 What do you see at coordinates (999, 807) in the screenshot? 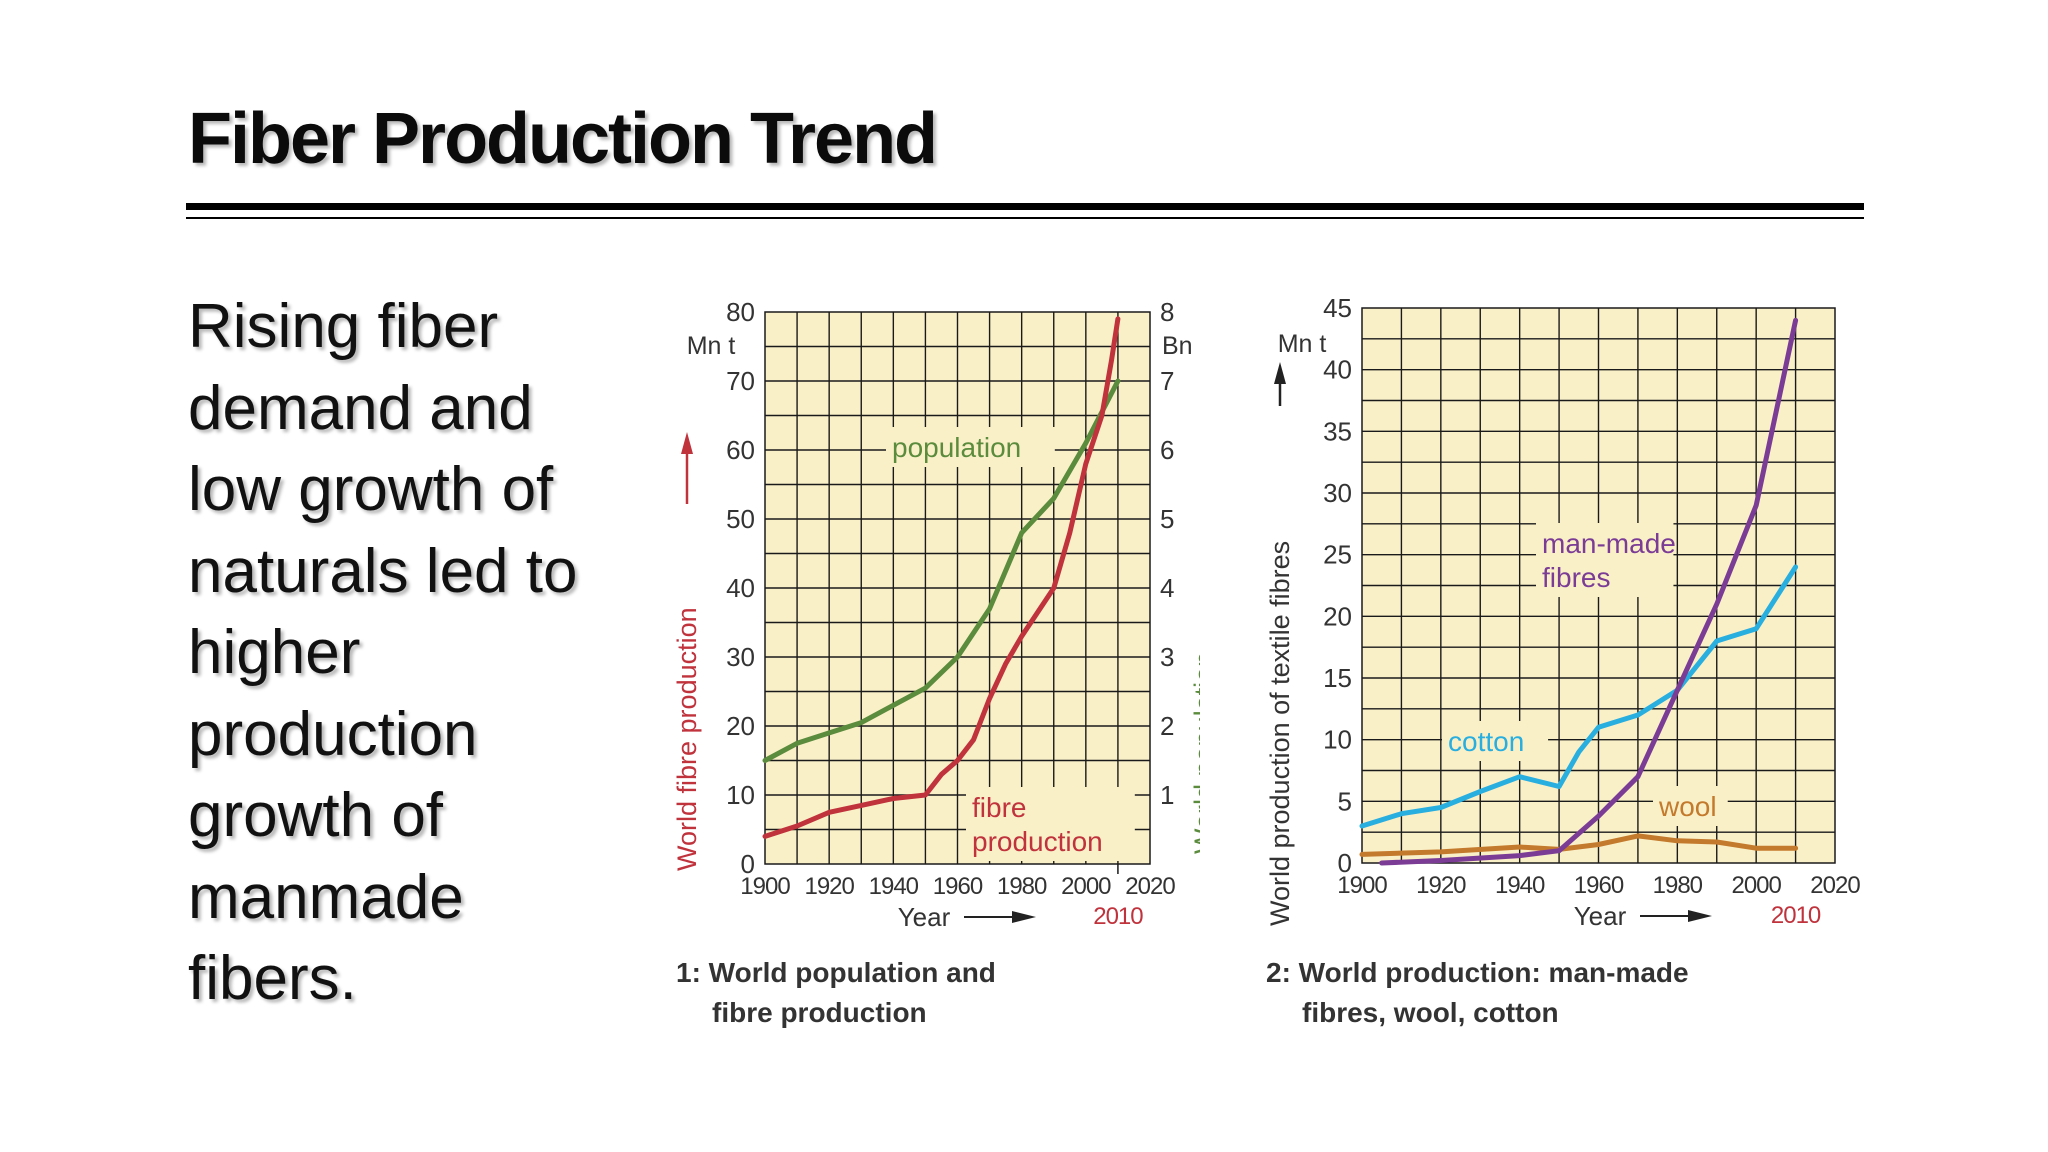
I see `fibre-series-label: fibre` at bounding box center [999, 807].